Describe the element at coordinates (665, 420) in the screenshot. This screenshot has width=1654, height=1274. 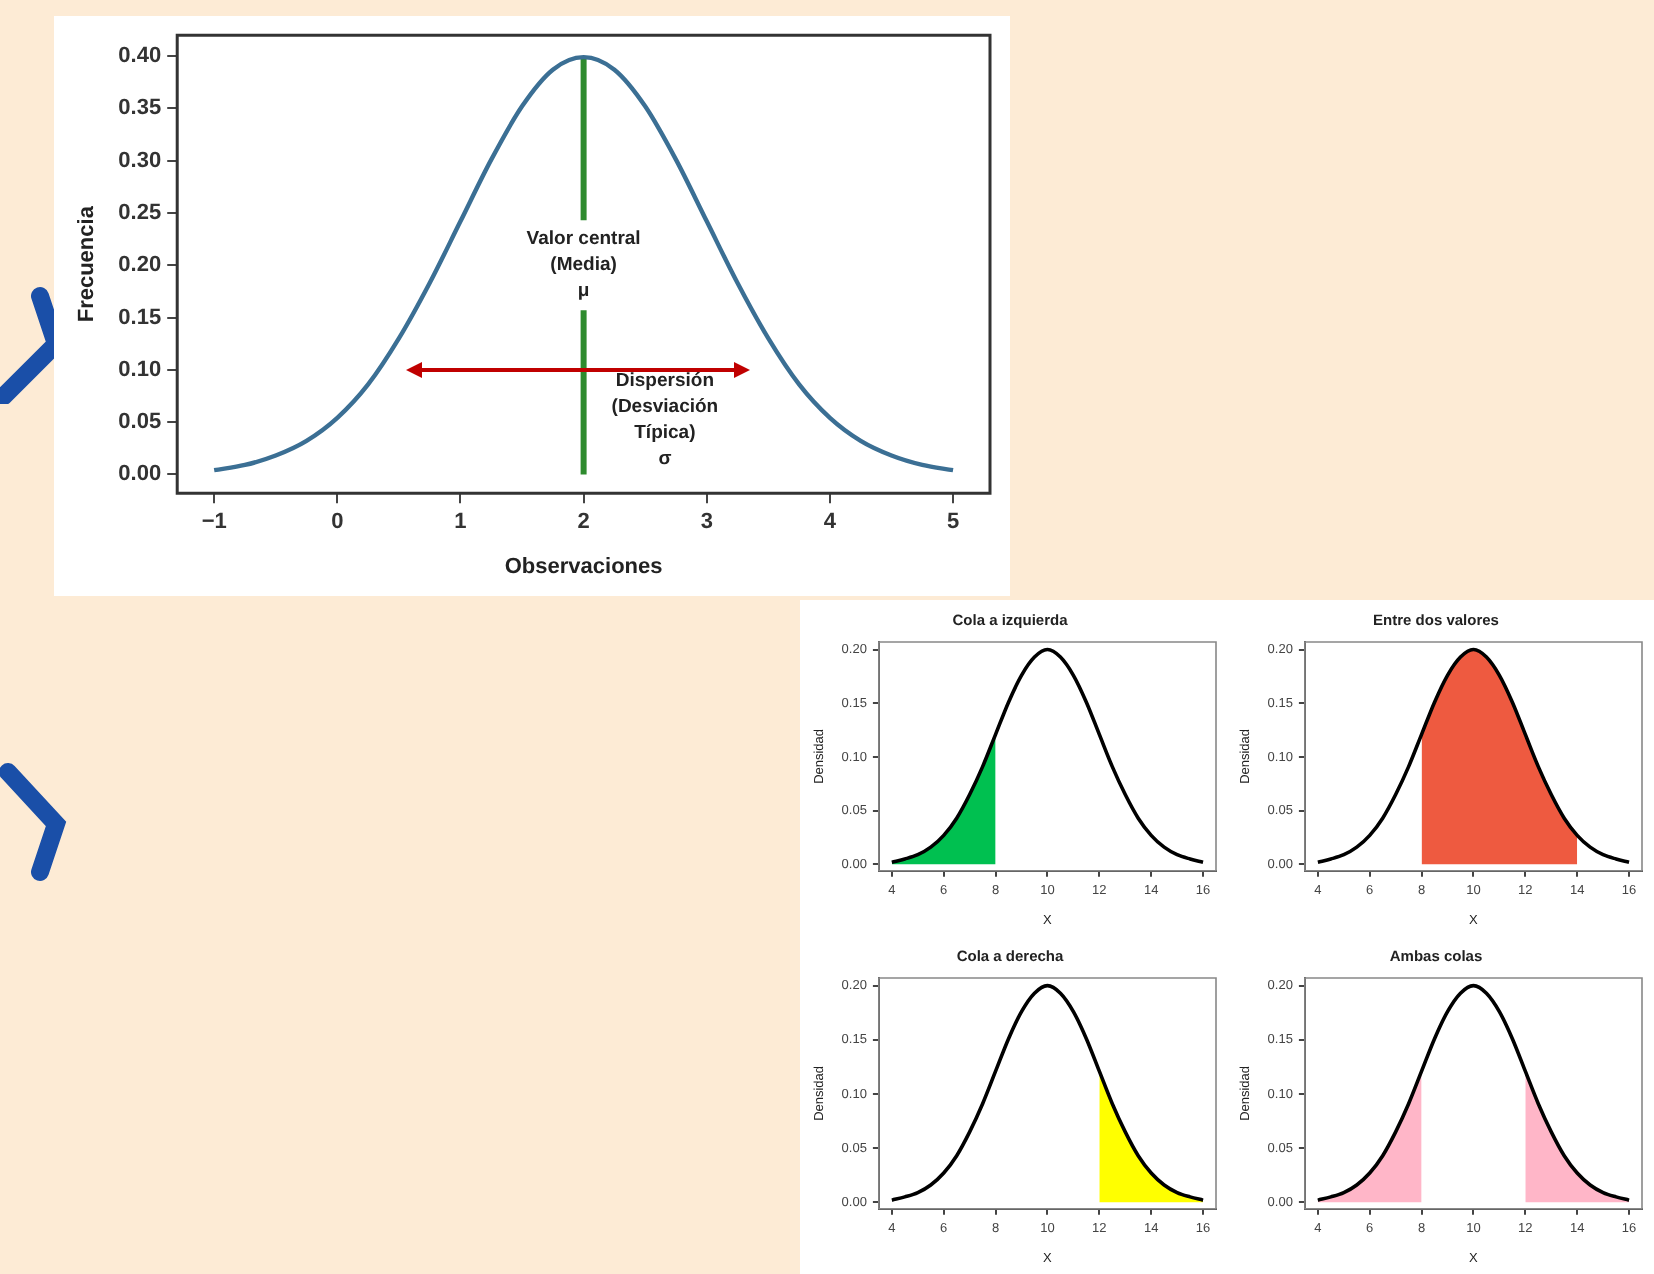
I see `annotation: Dispersión (Desviación Típica) σ` at that location.